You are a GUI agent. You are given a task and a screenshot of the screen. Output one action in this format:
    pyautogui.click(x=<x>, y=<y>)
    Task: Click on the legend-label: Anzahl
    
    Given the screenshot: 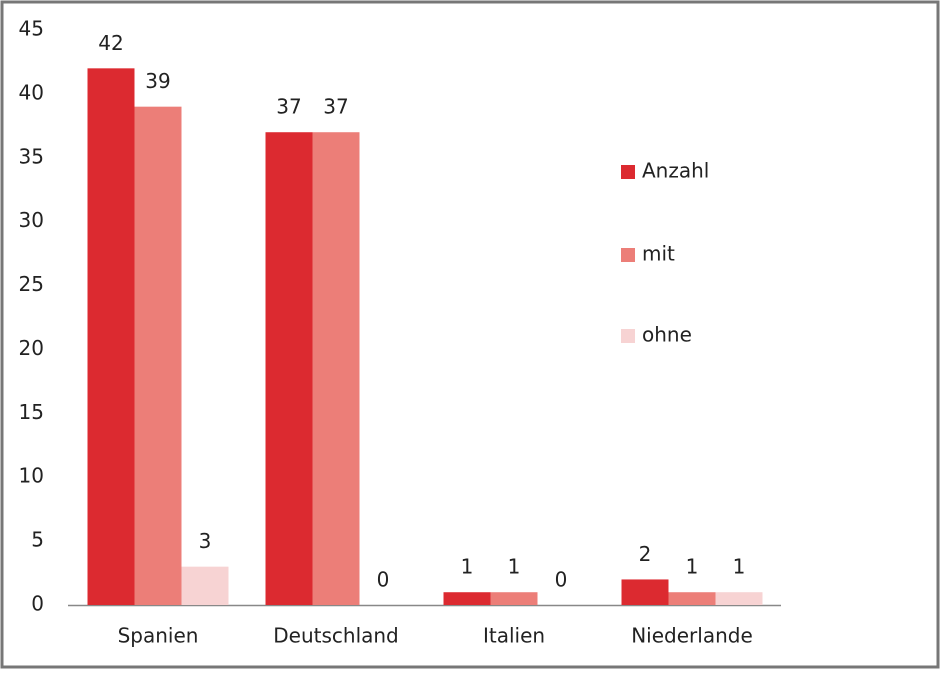 What is the action you would take?
    pyautogui.click(x=675, y=171)
    